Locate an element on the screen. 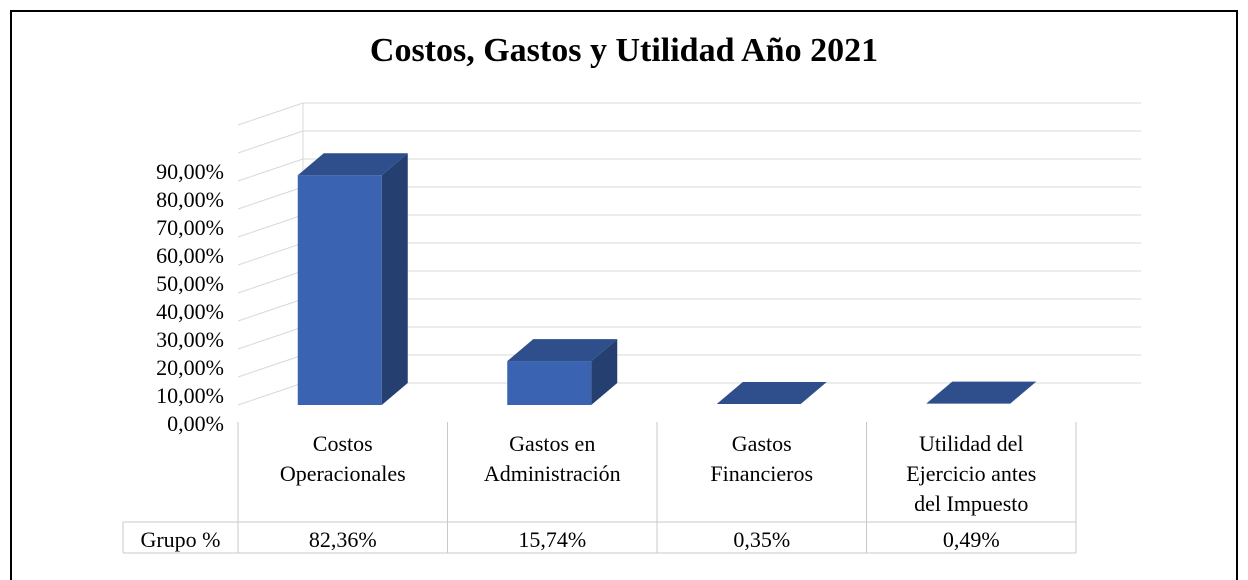 The image size is (1248, 580). category-label: del Impuesto is located at coordinates (971, 503).